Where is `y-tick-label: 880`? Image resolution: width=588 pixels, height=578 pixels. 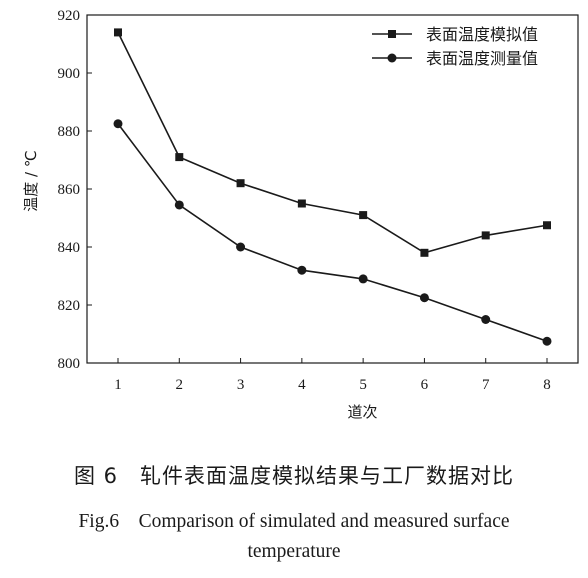 y-tick-label: 880 is located at coordinates (69, 132).